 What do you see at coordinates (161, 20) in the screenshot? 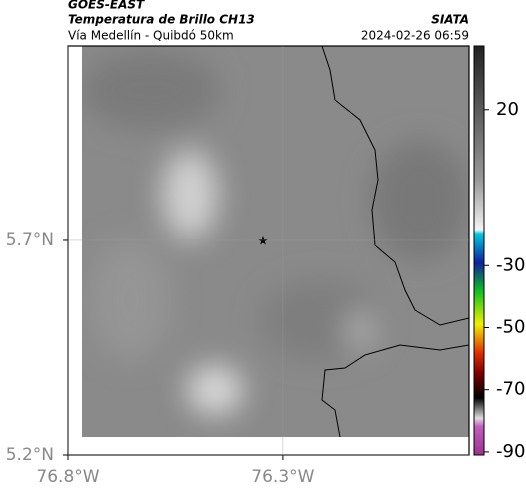
I see `subtitle: Temperatura de Brillo CH13` at bounding box center [161, 20].